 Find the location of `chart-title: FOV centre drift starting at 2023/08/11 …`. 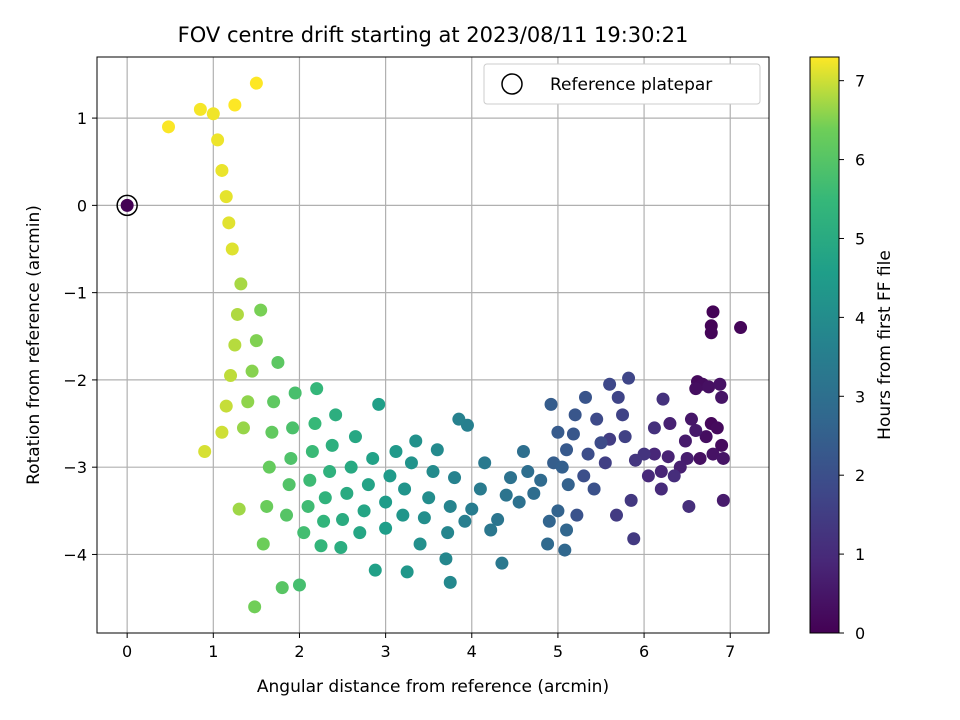

chart-title: FOV centre drift starting at 2023/08/11 … is located at coordinates (433, 35).